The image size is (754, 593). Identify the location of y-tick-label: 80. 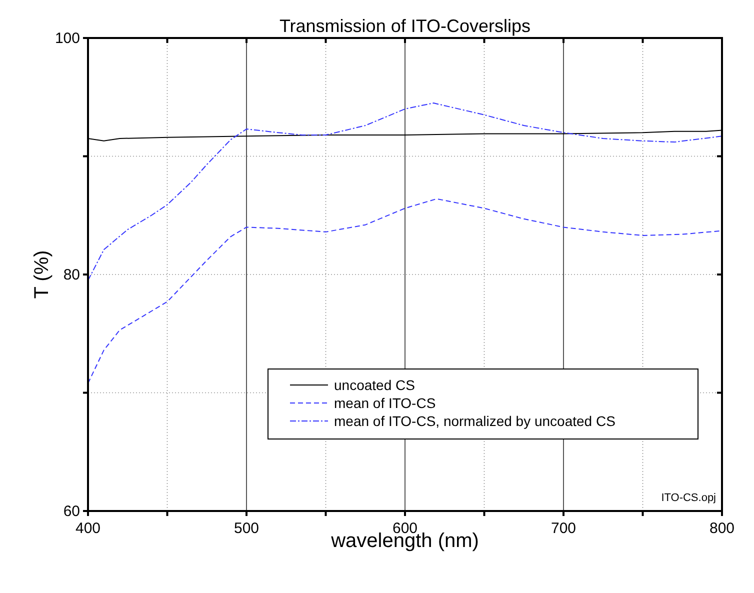
(71, 275).